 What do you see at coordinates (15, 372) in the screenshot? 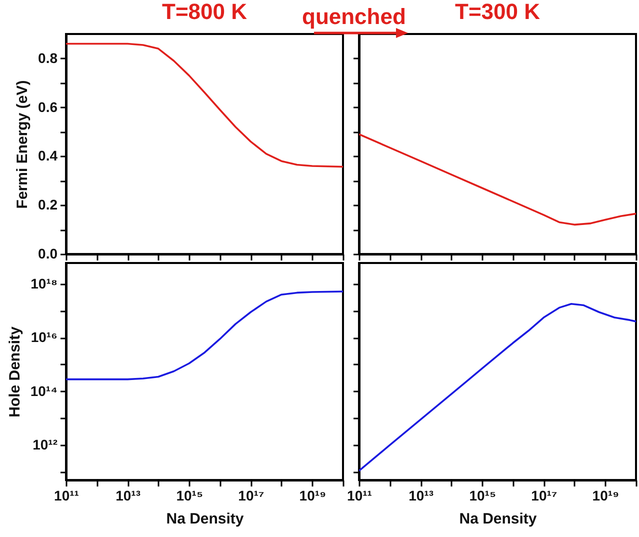
I see `y-axis-title: Hole Density` at bounding box center [15, 372].